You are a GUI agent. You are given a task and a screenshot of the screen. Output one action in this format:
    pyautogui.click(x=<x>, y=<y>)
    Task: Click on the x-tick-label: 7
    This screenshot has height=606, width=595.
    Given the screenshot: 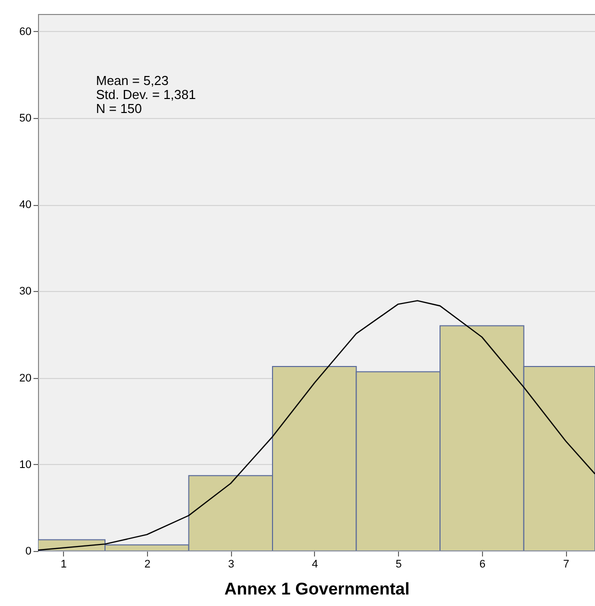 What is the action you would take?
    pyautogui.click(x=566, y=564)
    